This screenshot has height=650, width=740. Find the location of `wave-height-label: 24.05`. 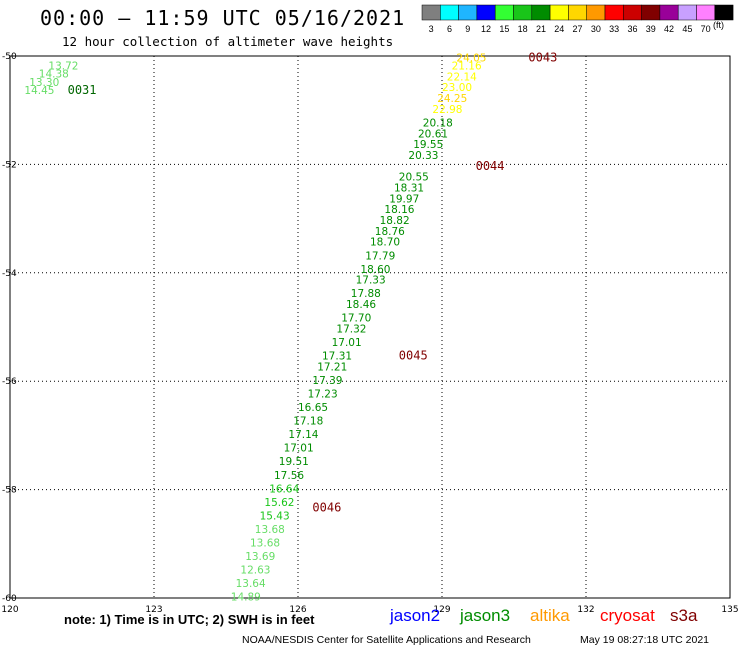

wave-height-label: 24.05 is located at coordinates (471, 58).